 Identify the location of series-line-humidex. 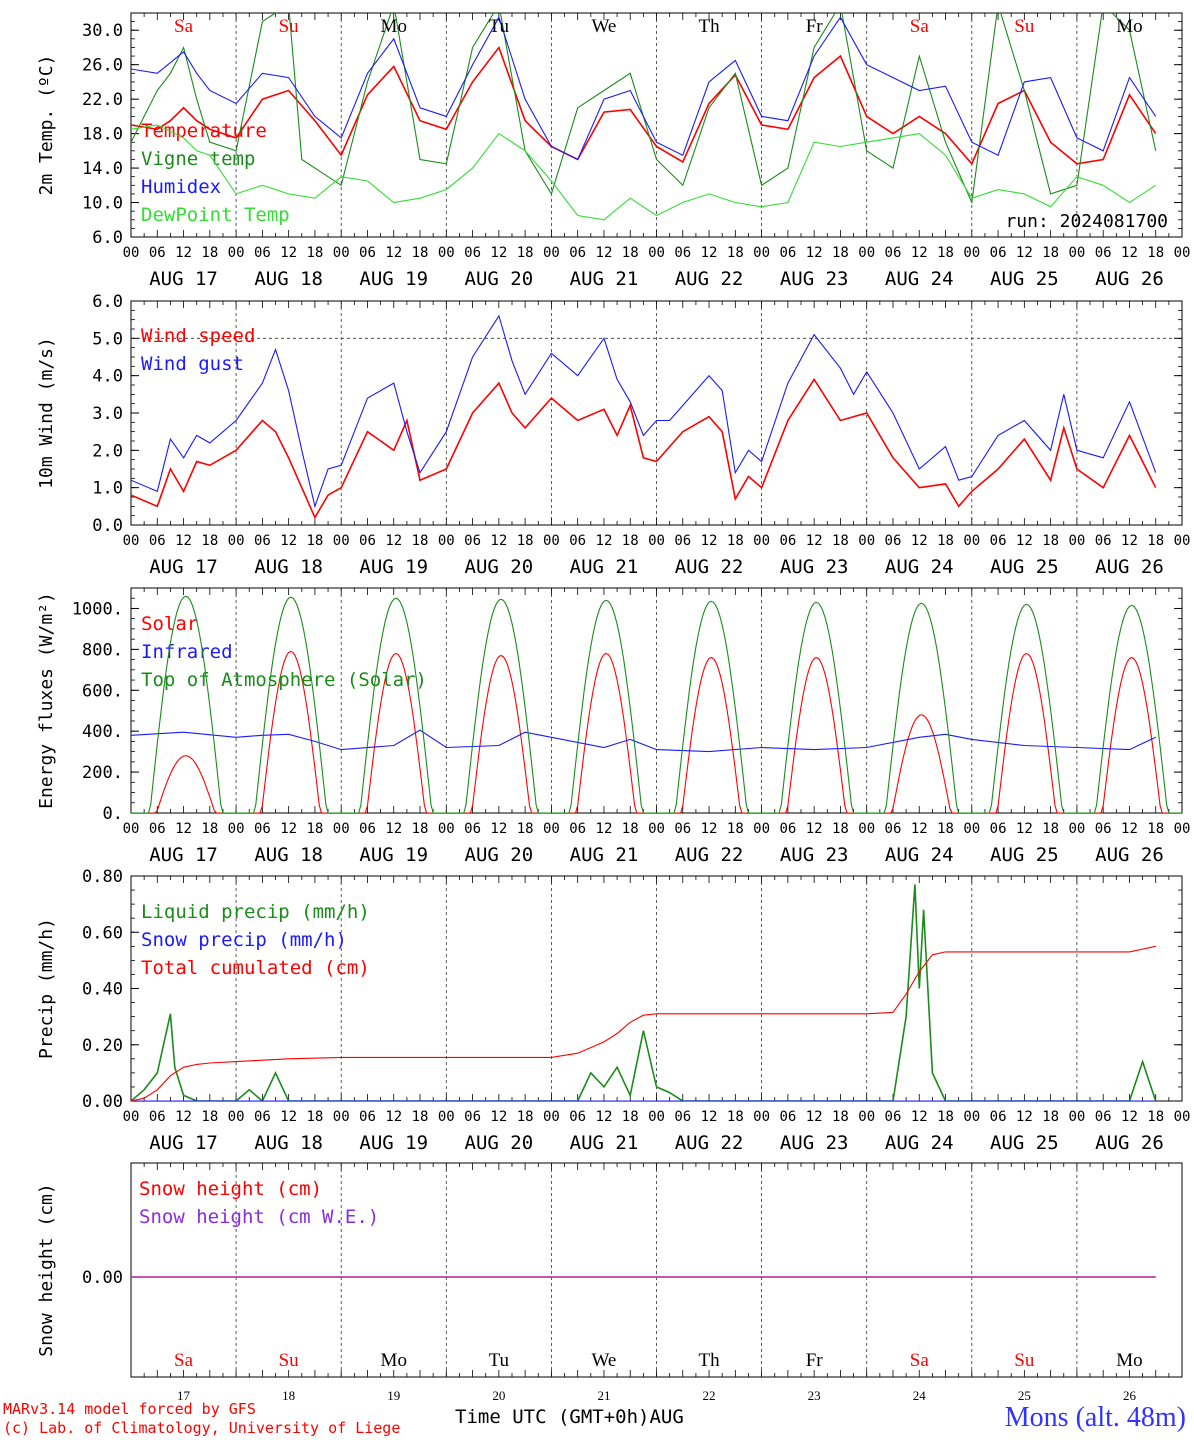
(644, 88).